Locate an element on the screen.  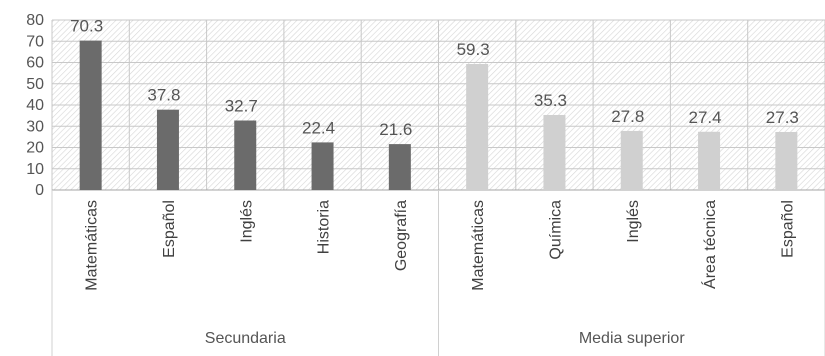
y-tick-label: 50 is located at coordinates (35, 84).